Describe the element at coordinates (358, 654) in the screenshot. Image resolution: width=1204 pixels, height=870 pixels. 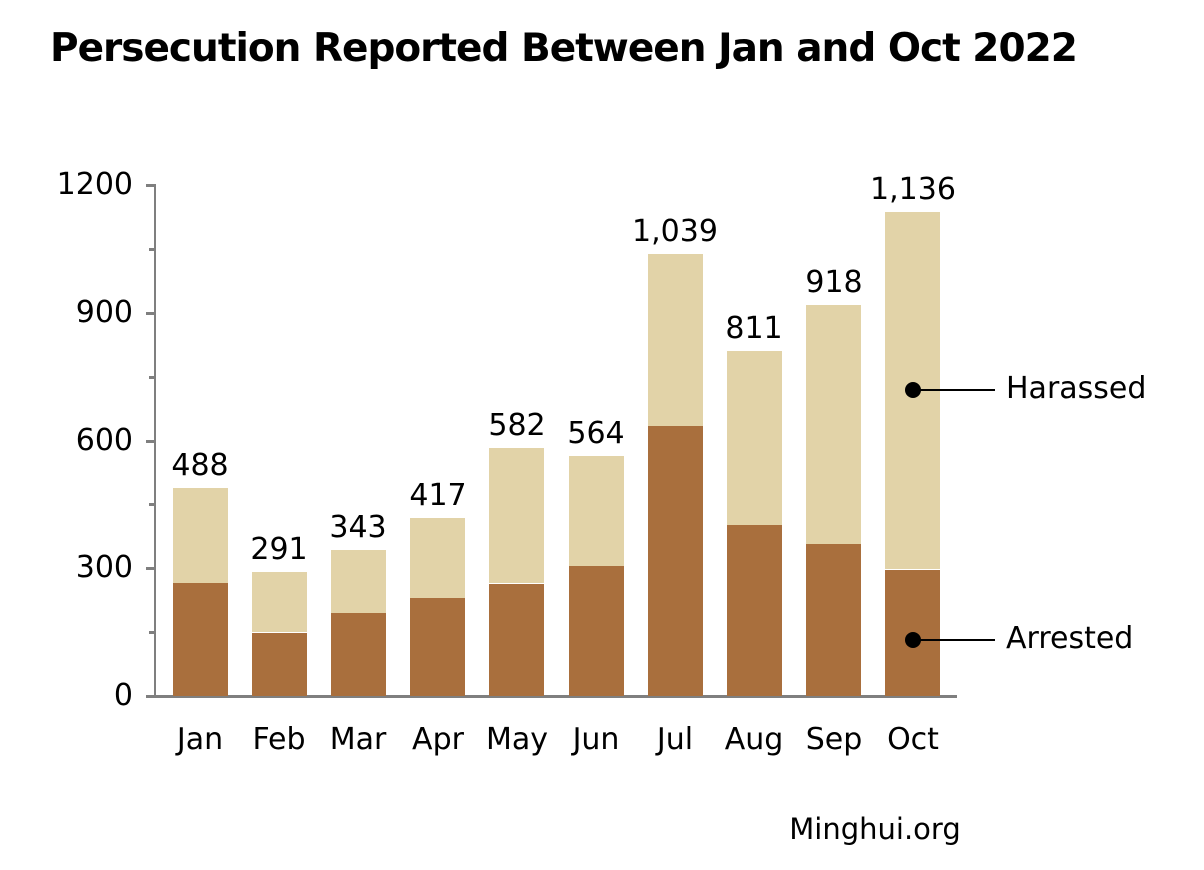
I see `bar-segment-arrested-mar` at that location.